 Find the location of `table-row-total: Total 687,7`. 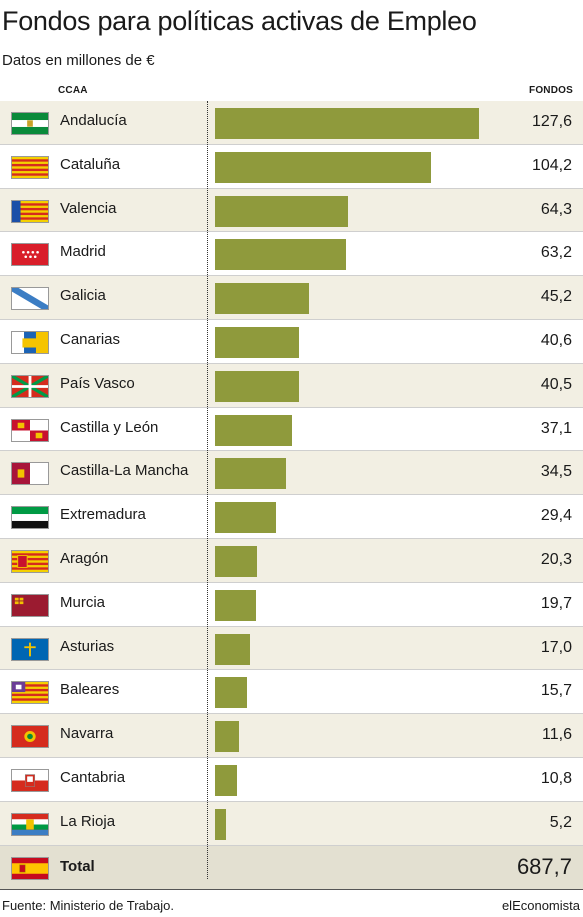

table-row-total: Total 687,7 is located at coordinates (291, 867).